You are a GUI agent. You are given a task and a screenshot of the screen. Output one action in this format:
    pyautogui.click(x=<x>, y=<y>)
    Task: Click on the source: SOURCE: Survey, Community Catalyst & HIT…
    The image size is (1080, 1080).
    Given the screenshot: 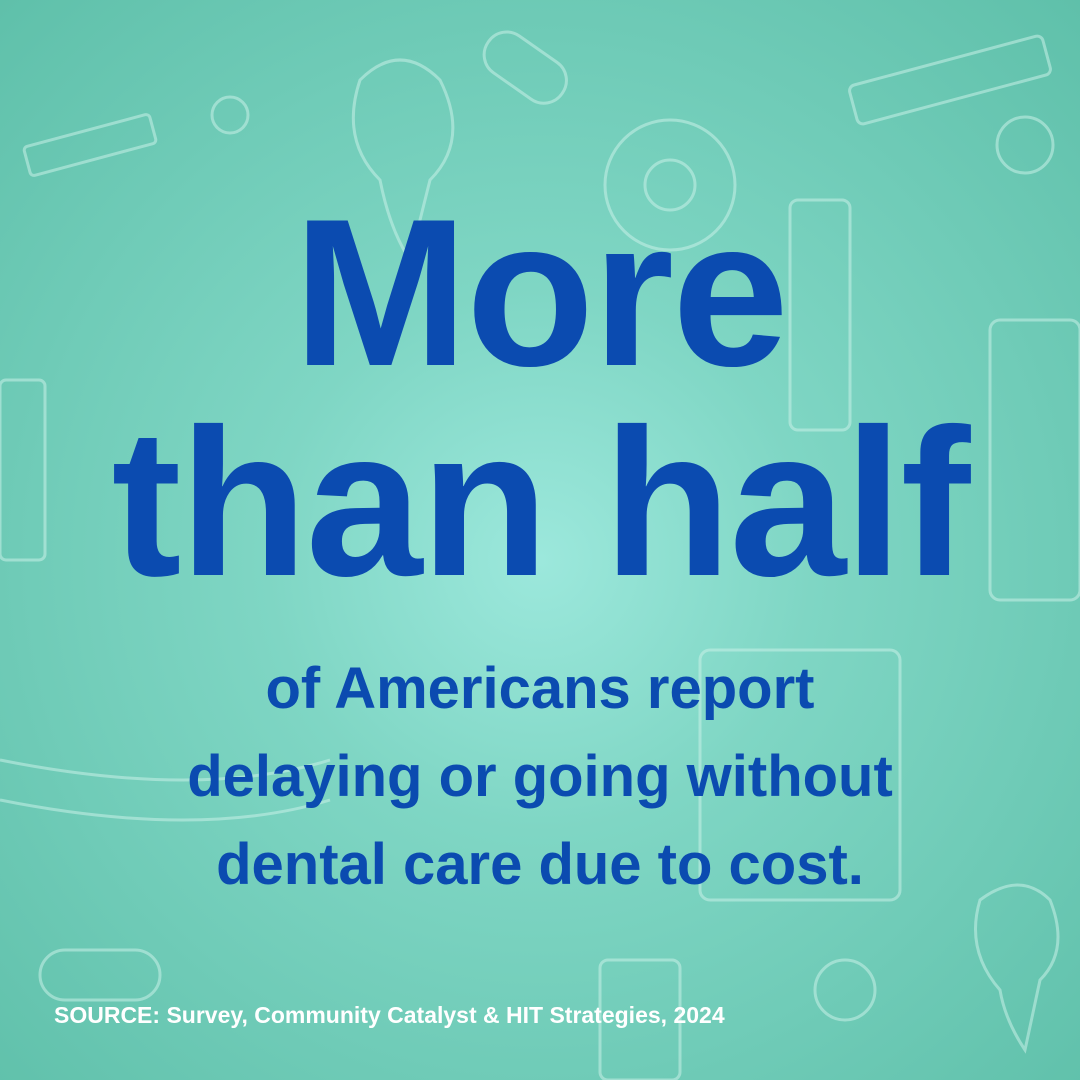 What is the action you would take?
    pyautogui.click(x=389, y=1015)
    